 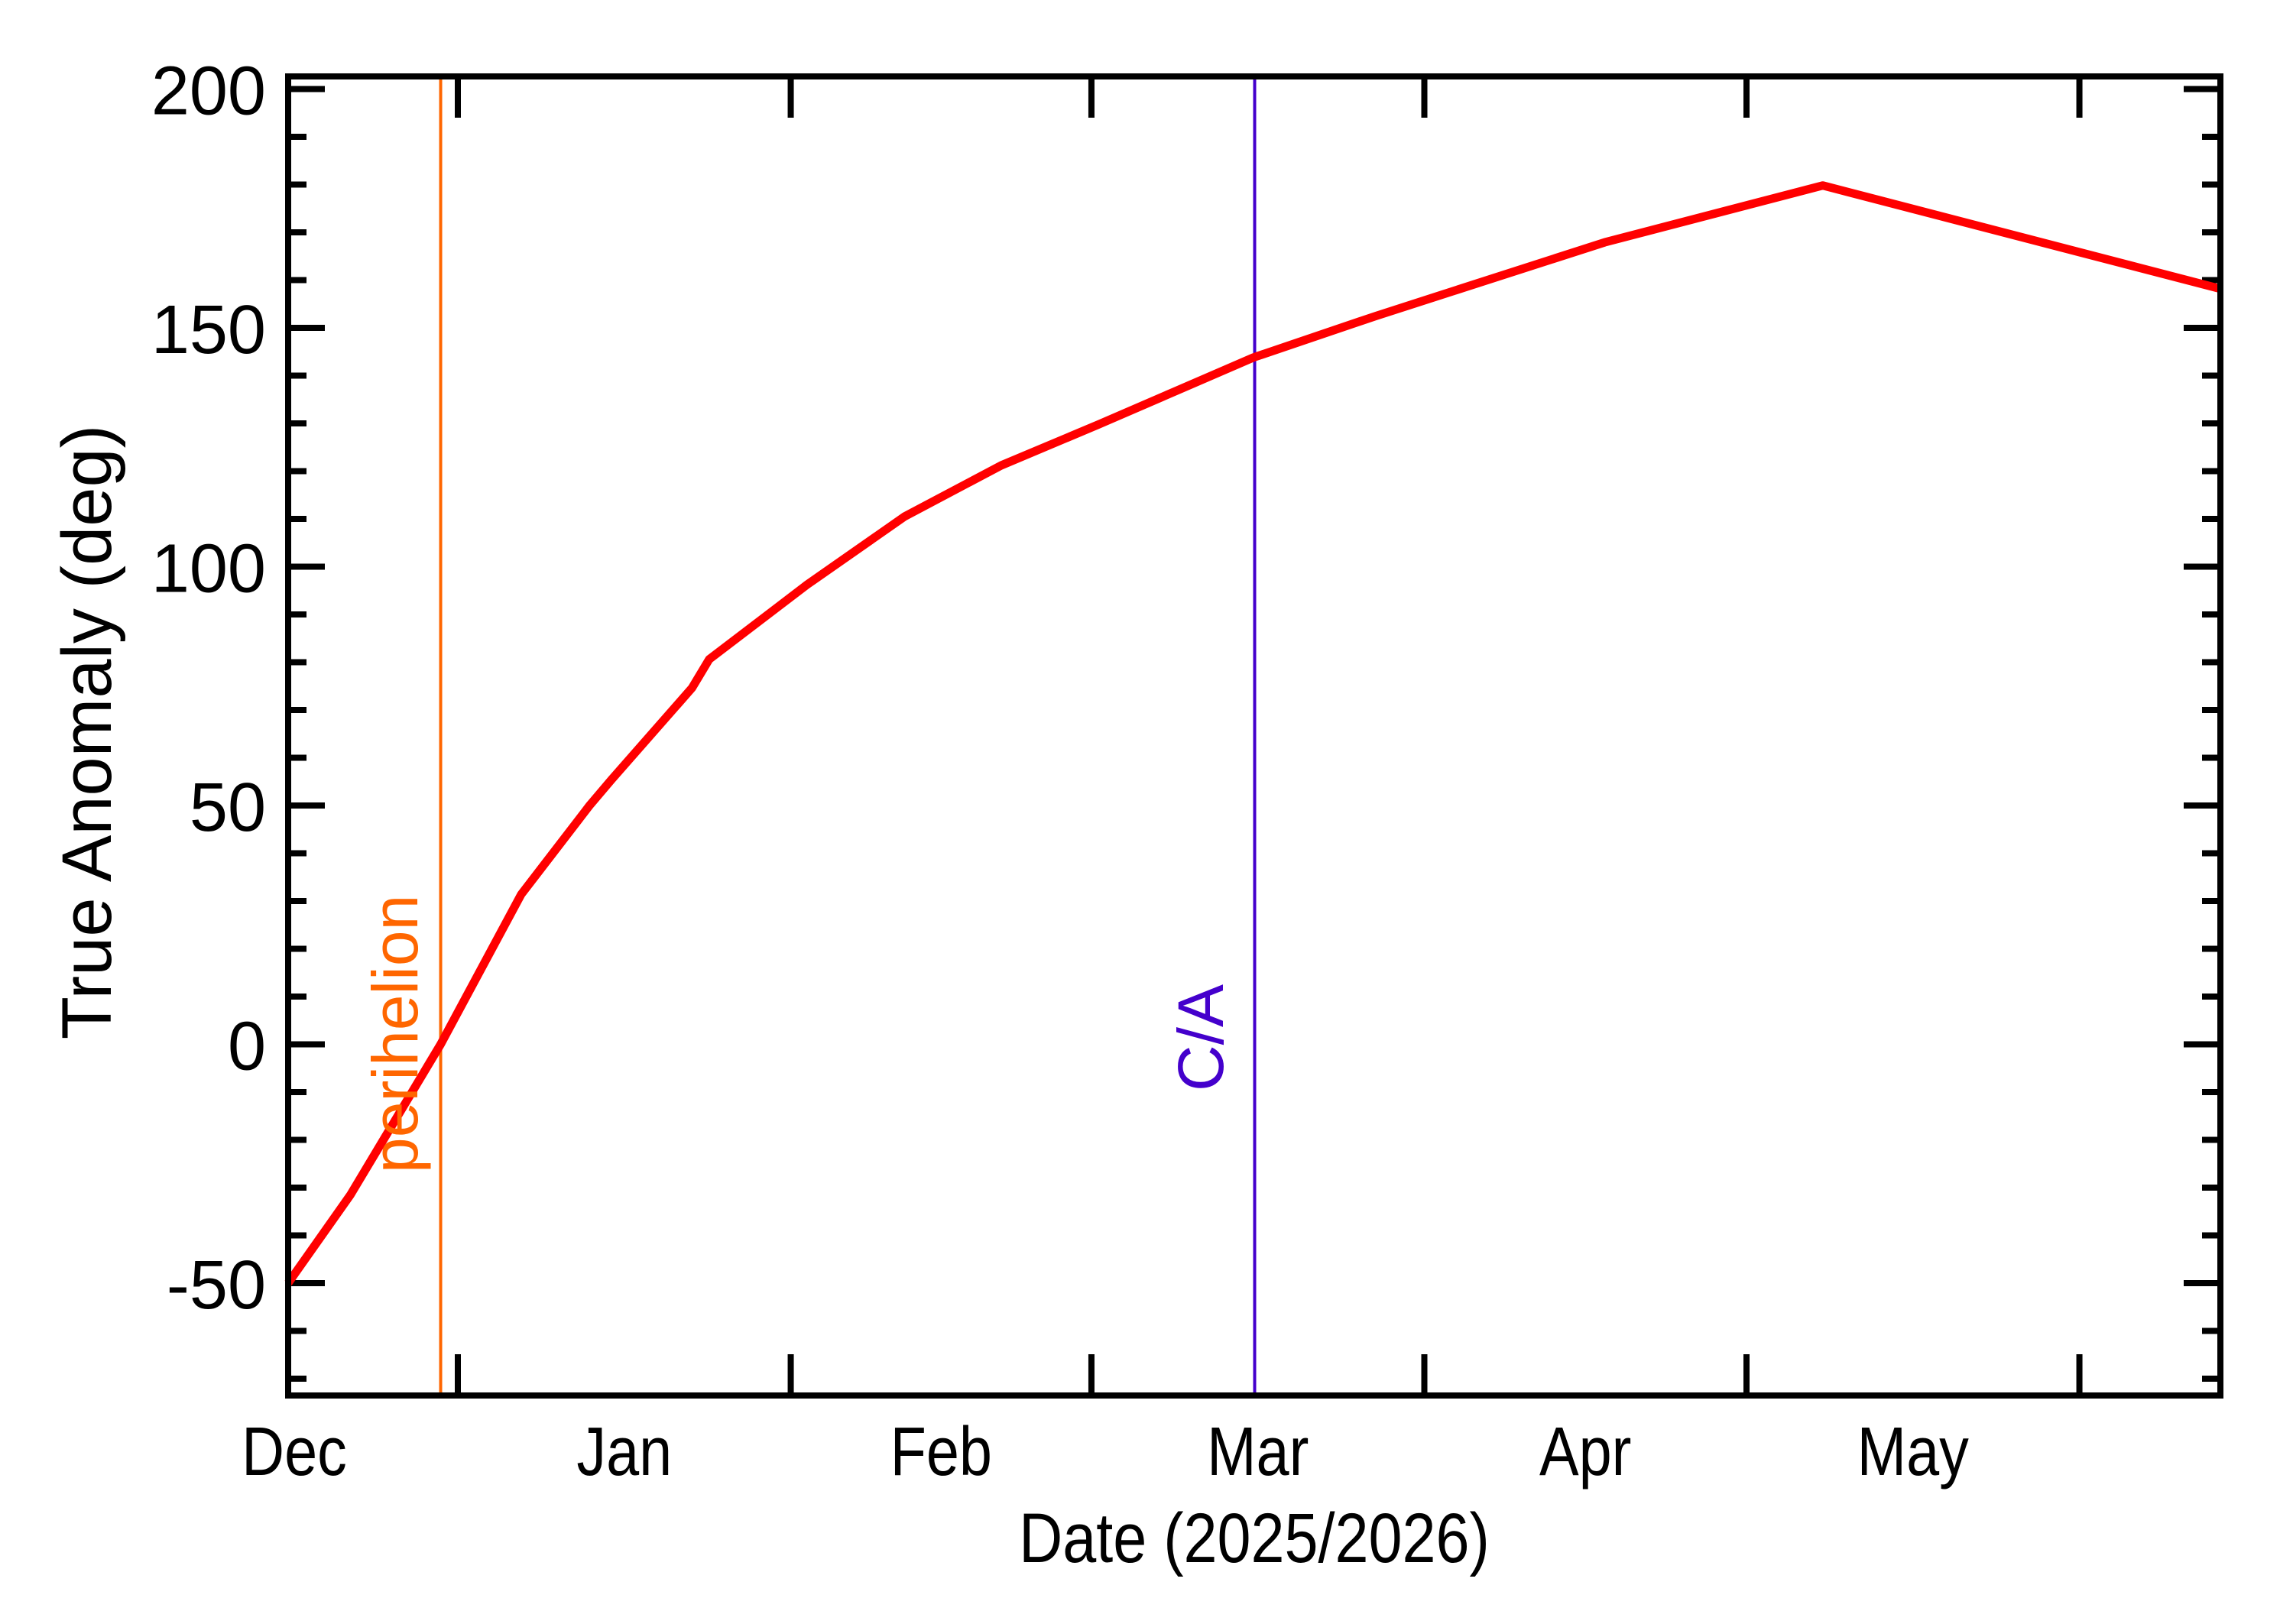 What do you see at coordinates (1201, 1037) in the screenshot?
I see `ca-label: C/A` at bounding box center [1201, 1037].